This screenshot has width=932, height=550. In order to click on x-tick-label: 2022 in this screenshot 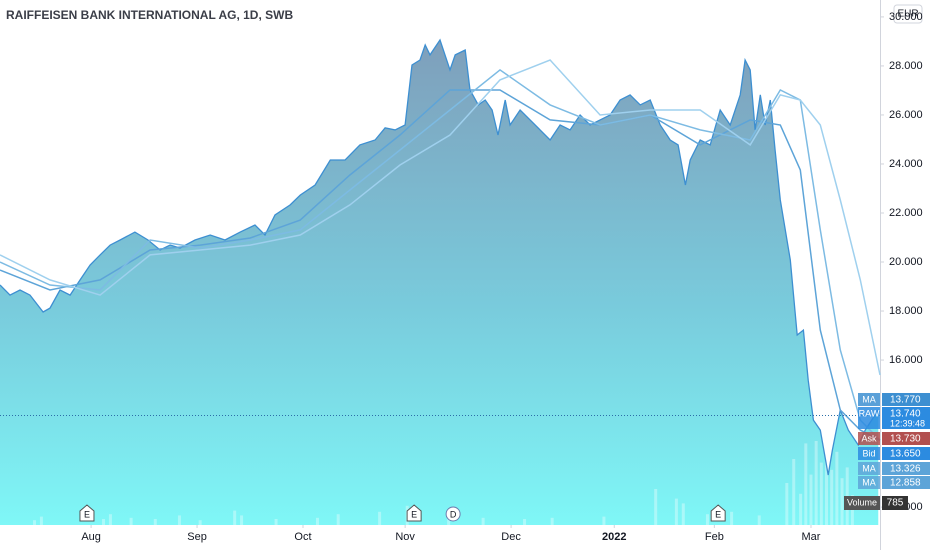, I will do `click(614, 537)`.